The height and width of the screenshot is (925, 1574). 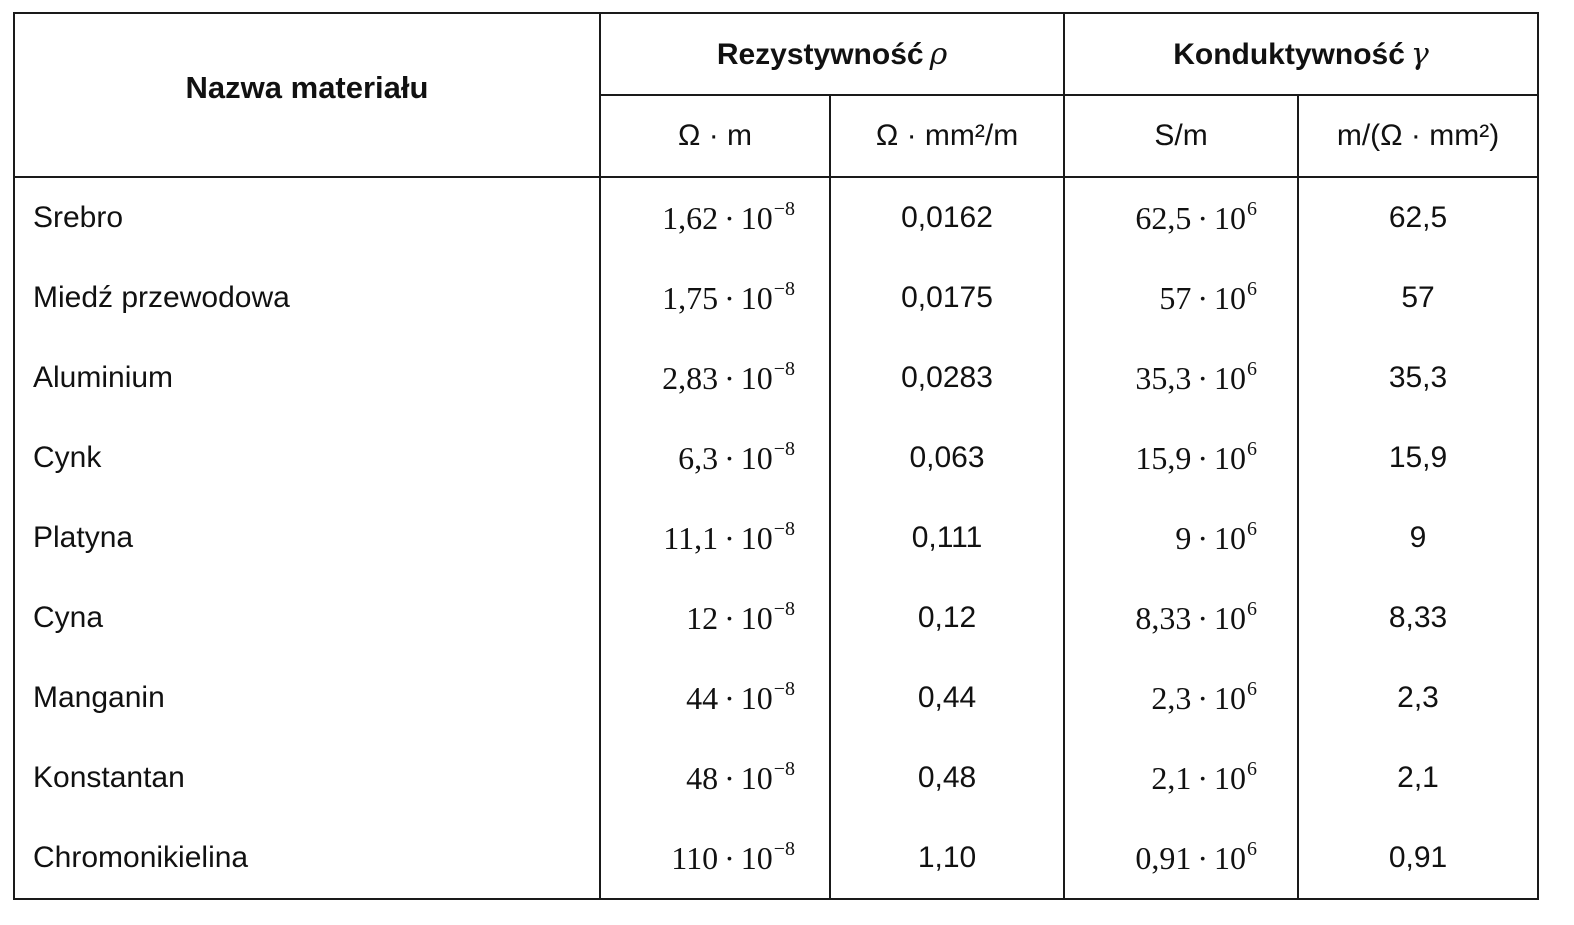 What do you see at coordinates (698, 457) in the screenshot?
I see `res-si-mantissa: 6,3` at bounding box center [698, 457].